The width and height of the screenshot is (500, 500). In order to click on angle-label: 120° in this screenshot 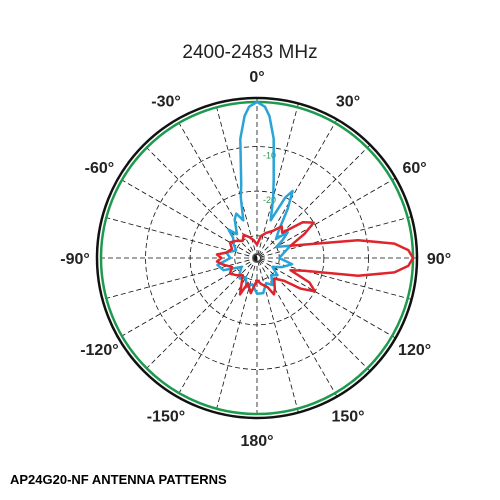, I will do `click(414, 350)`.